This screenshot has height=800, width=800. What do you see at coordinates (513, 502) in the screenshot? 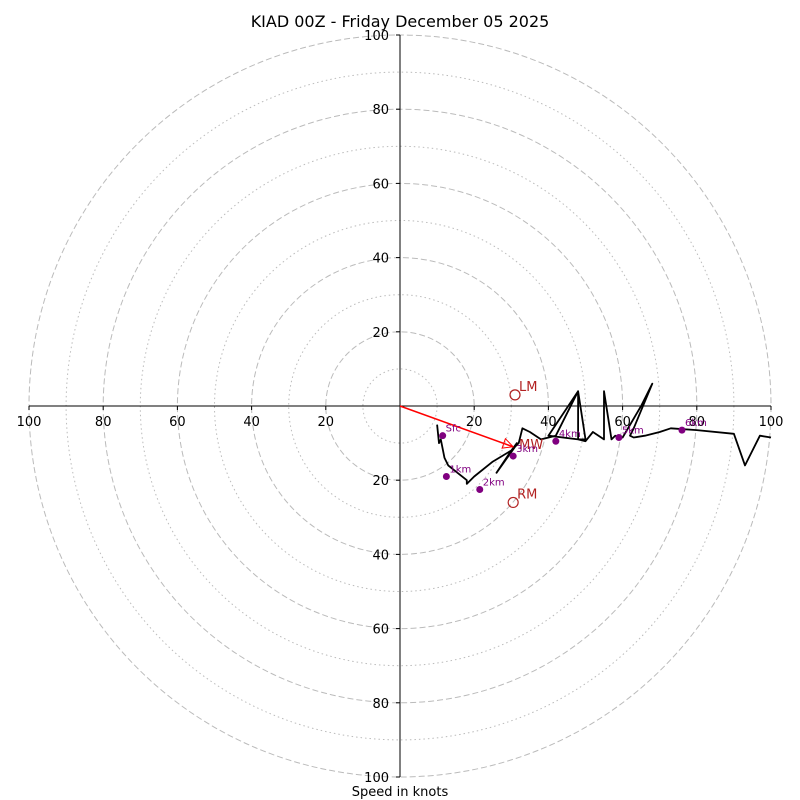
I see `storm-motion-marker-rm` at bounding box center [513, 502].